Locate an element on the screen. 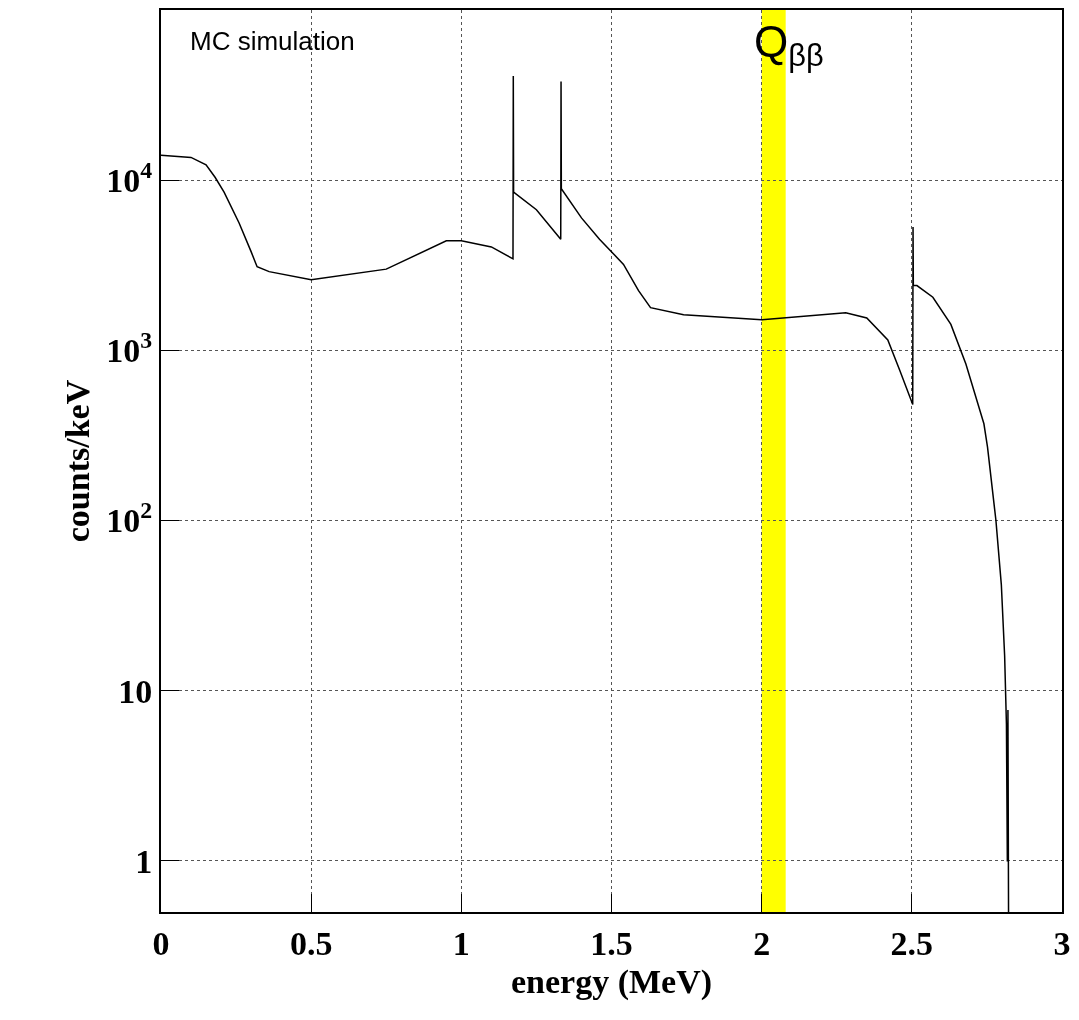  x-tick-label: 0.5 is located at coordinates (311, 943).